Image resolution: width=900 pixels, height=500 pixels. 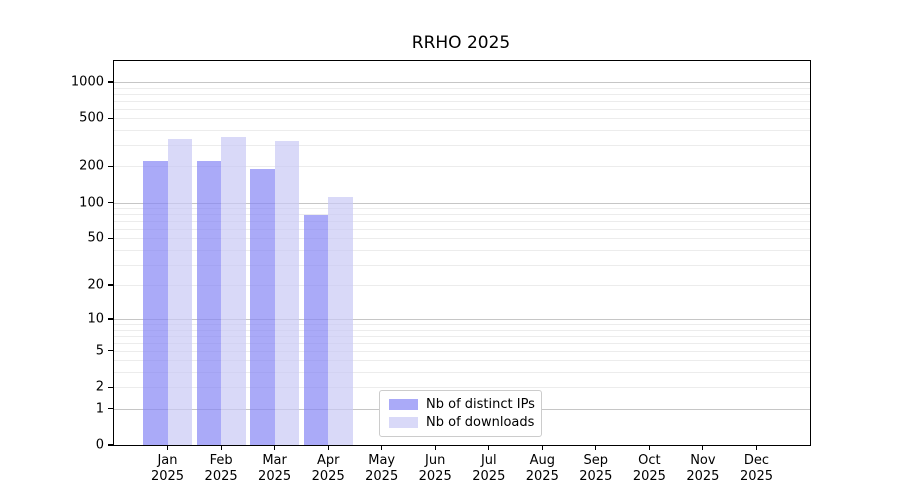 What do you see at coordinates (435, 469) in the screenshot?
I see `x-tick-label: Jun 2025` at bounding box center [435, 469].